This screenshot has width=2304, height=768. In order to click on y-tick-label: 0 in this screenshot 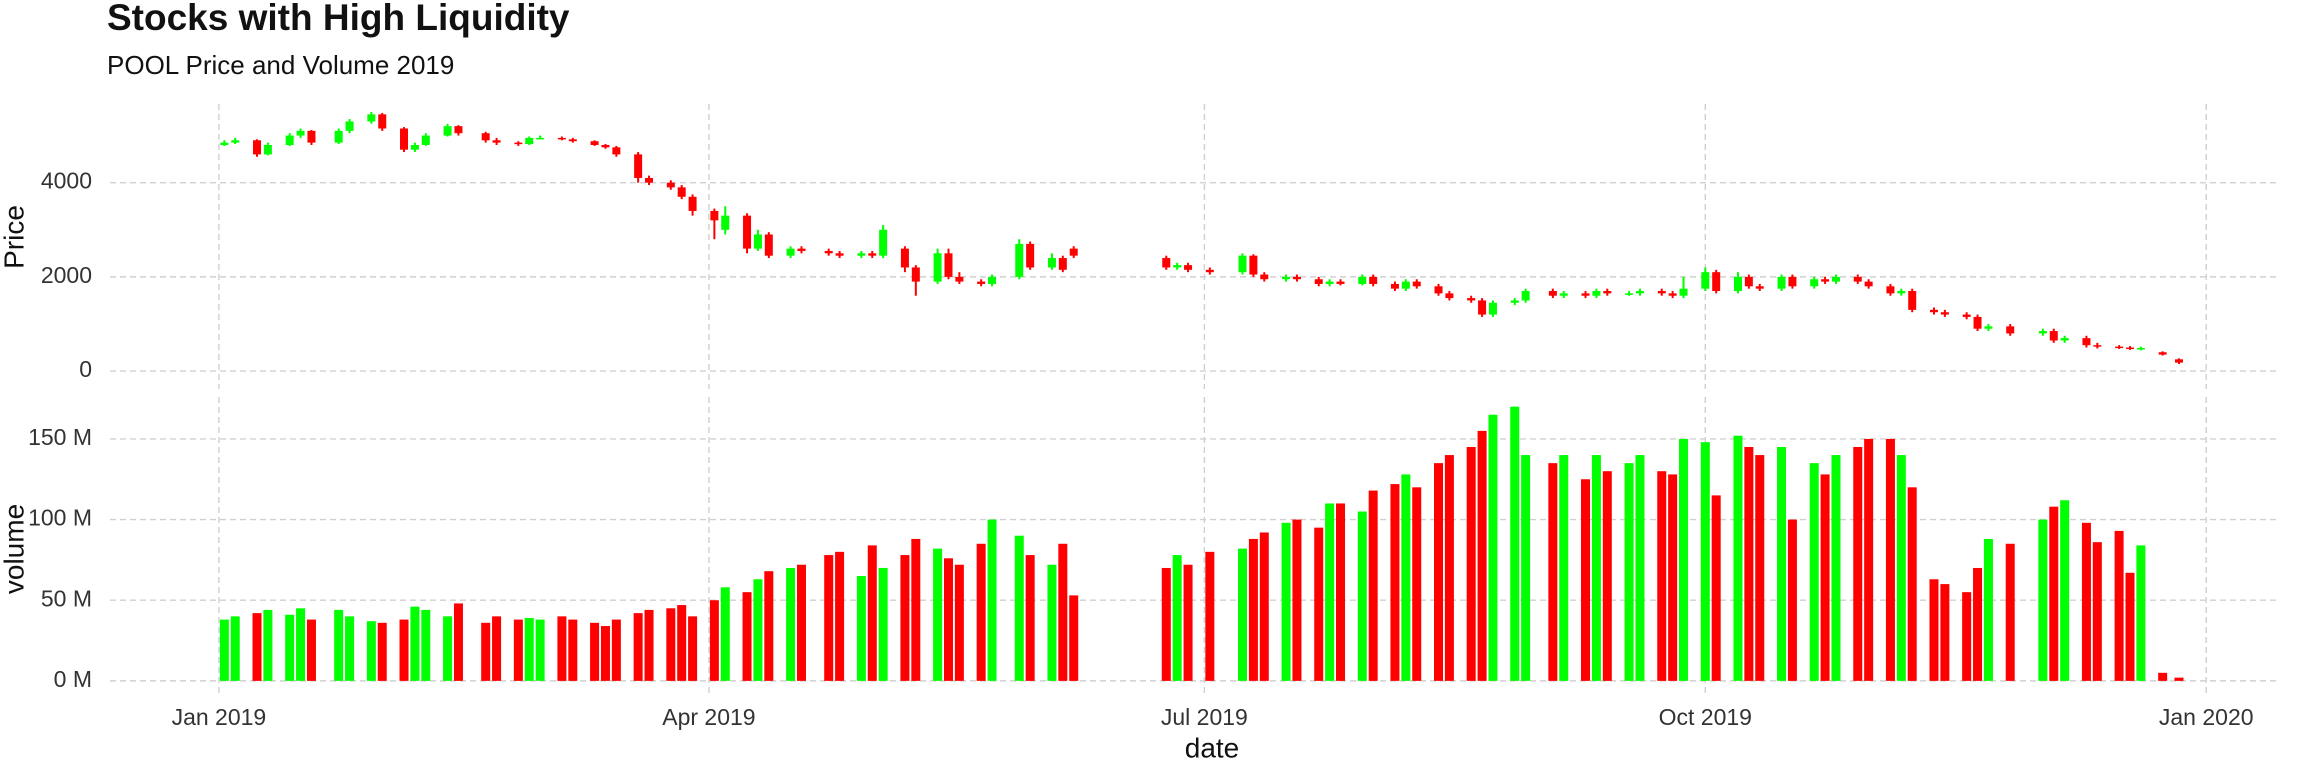, I will do `click(85, 369)`.